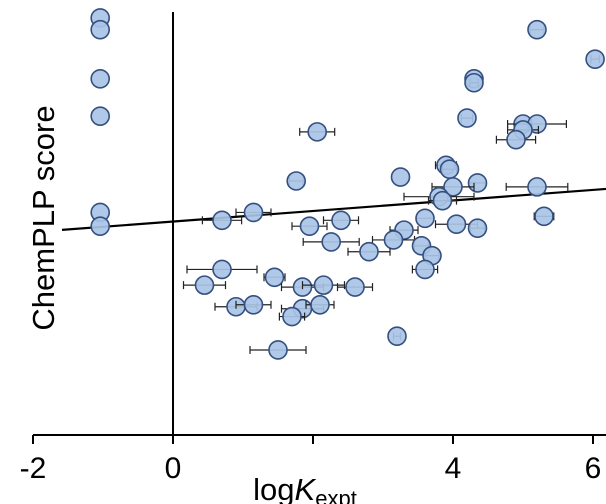  Describe the element at coordinates (453, 468) in the screenshot. I see `x-tick-label: 4` at that location.